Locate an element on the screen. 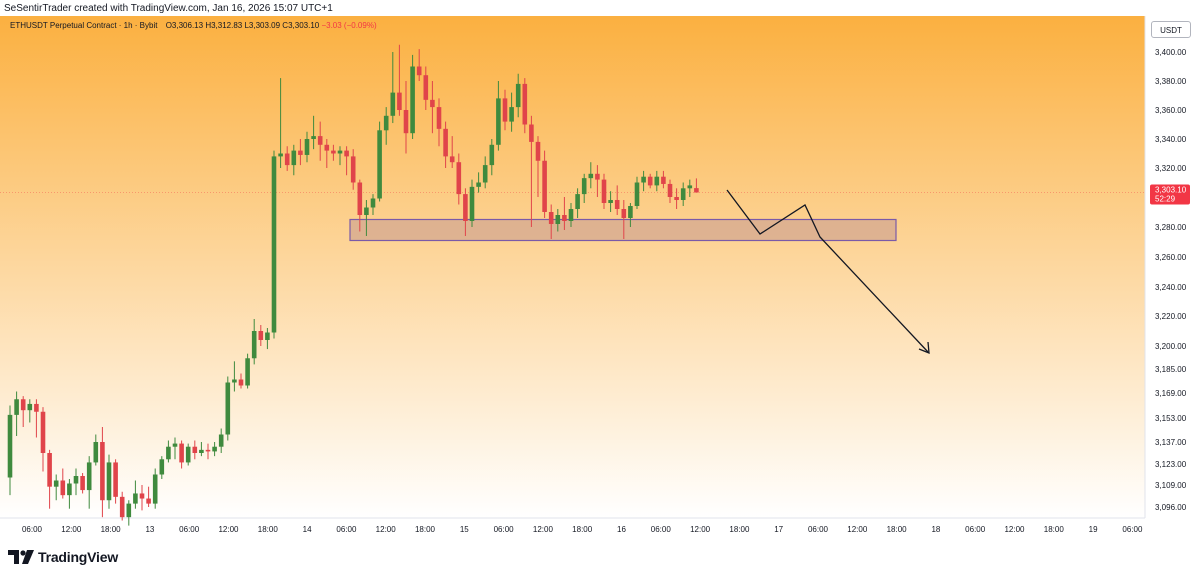 The height and width of the screenshot is (577, 1199). y-tick-label: 3,380.00 is located at coordinates (1171, 81).